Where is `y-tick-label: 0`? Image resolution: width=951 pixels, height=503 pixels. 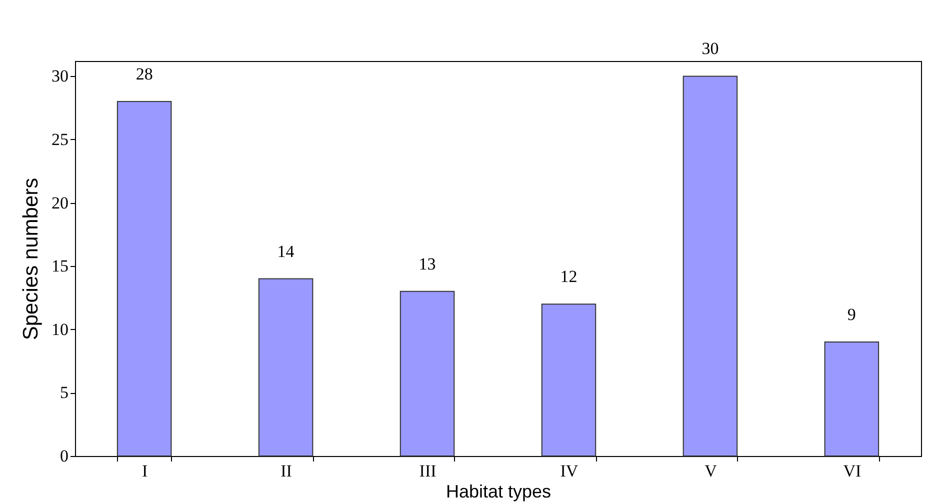 y-tick-label: 0 is located at coordinates (64, 456).